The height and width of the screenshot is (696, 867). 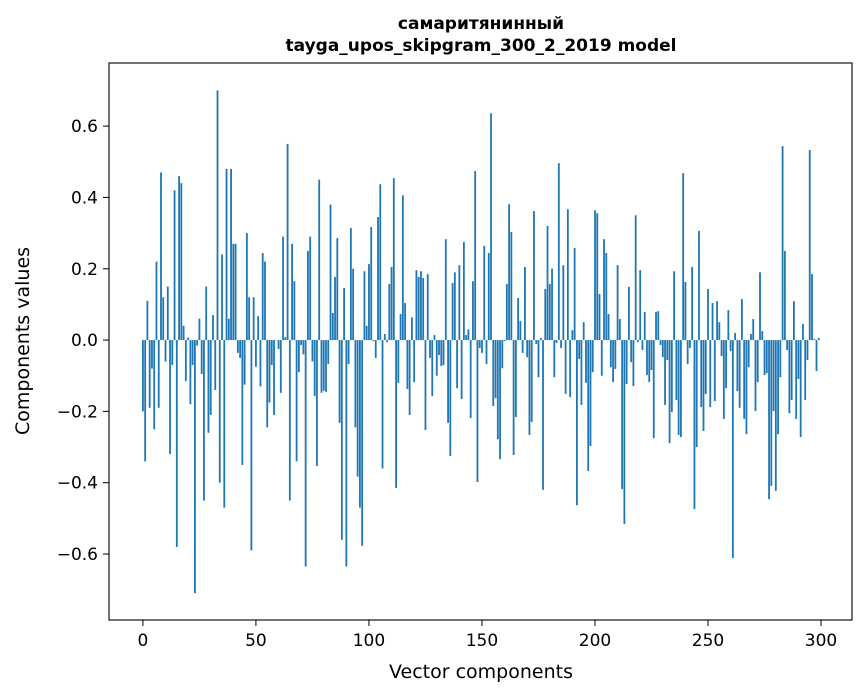 I want to click on x-tick-label: 0, so click(x=142, y=641).